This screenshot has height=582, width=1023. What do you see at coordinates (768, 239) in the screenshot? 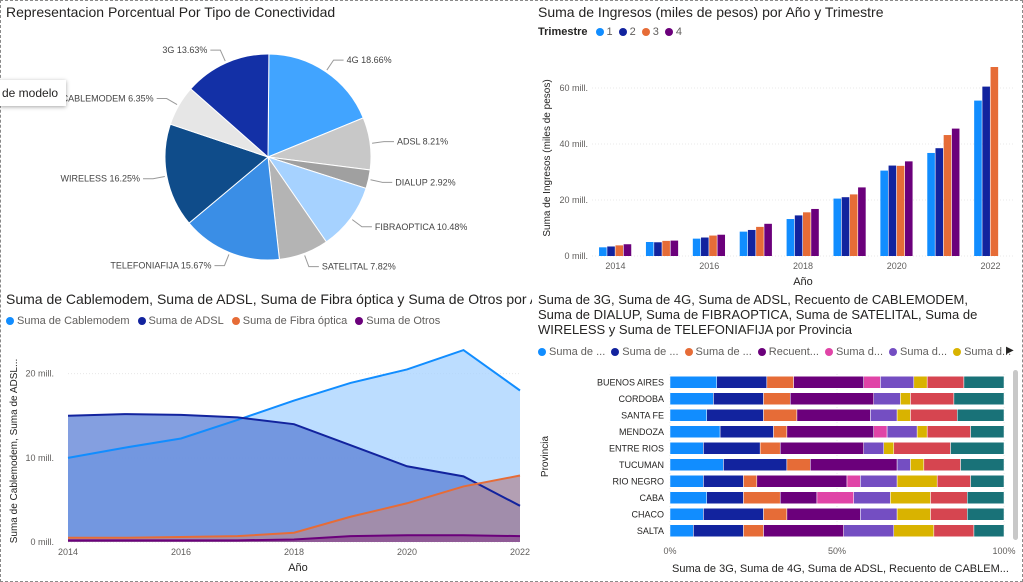
I see `bar-2017-q4` at bounding box center [768, 239].